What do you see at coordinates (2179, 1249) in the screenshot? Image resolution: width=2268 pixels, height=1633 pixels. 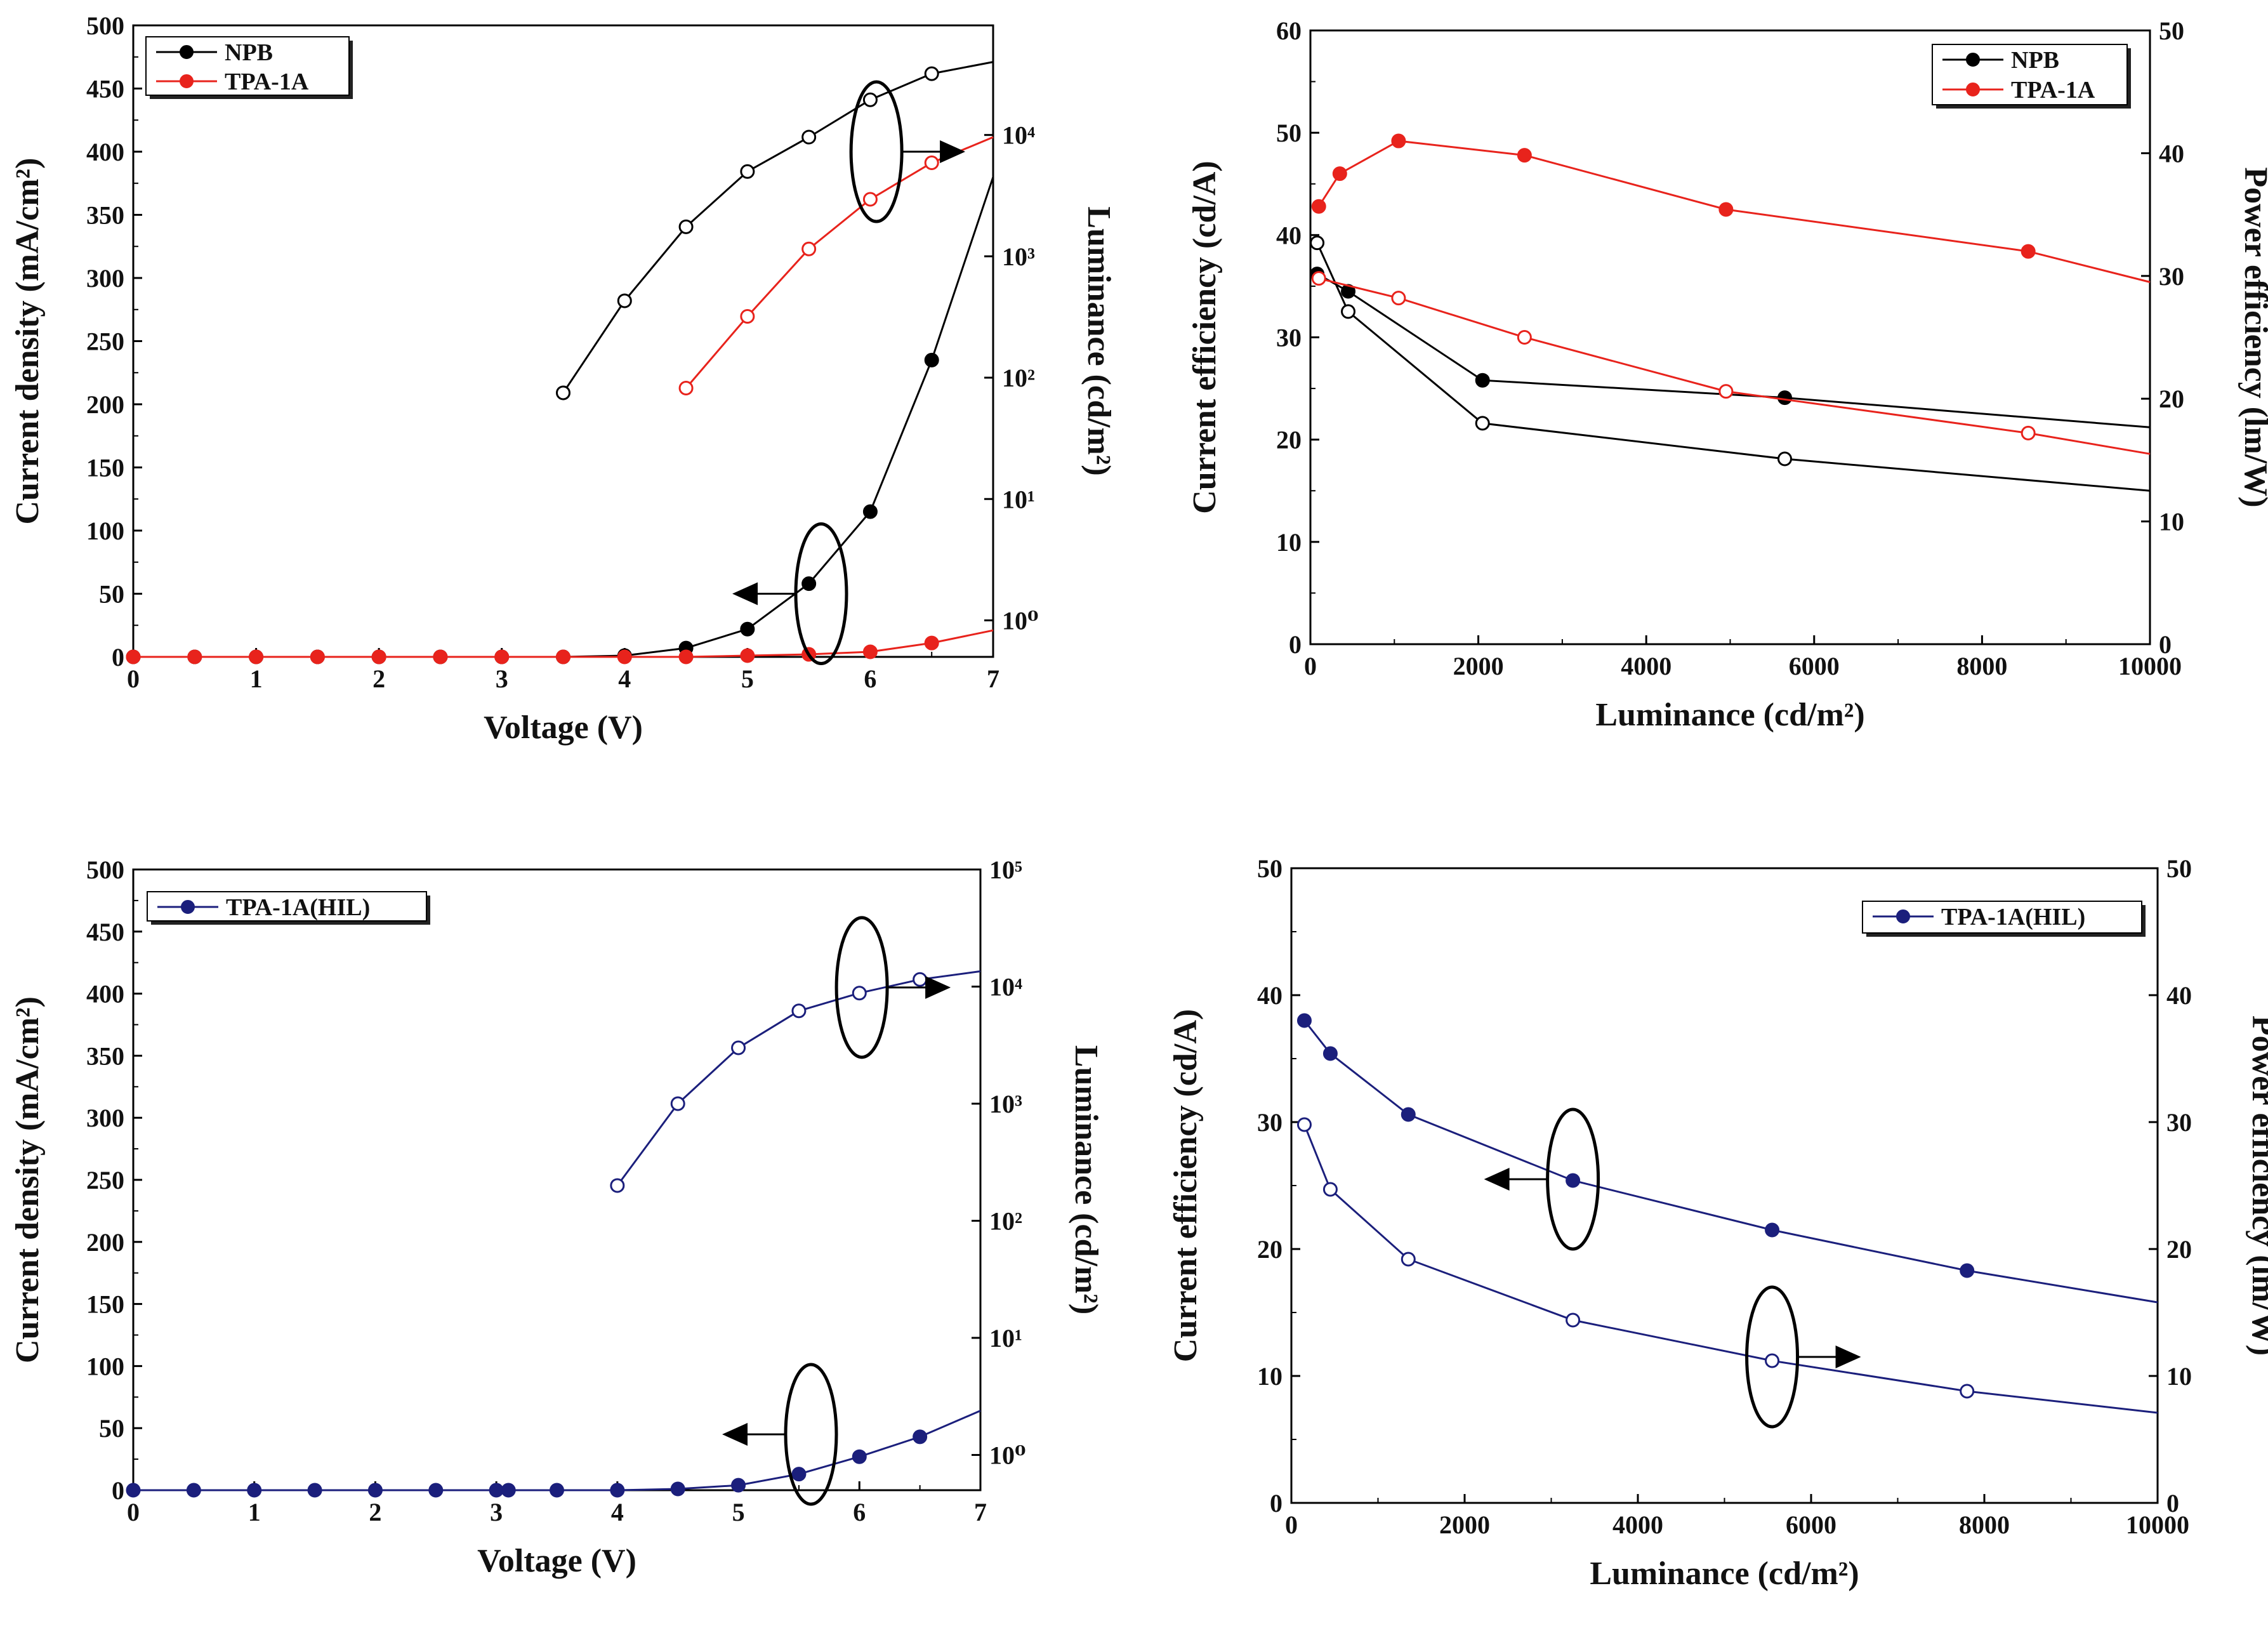 I see `y2-tick-label: 20` at bounding box center [2179, 1249].